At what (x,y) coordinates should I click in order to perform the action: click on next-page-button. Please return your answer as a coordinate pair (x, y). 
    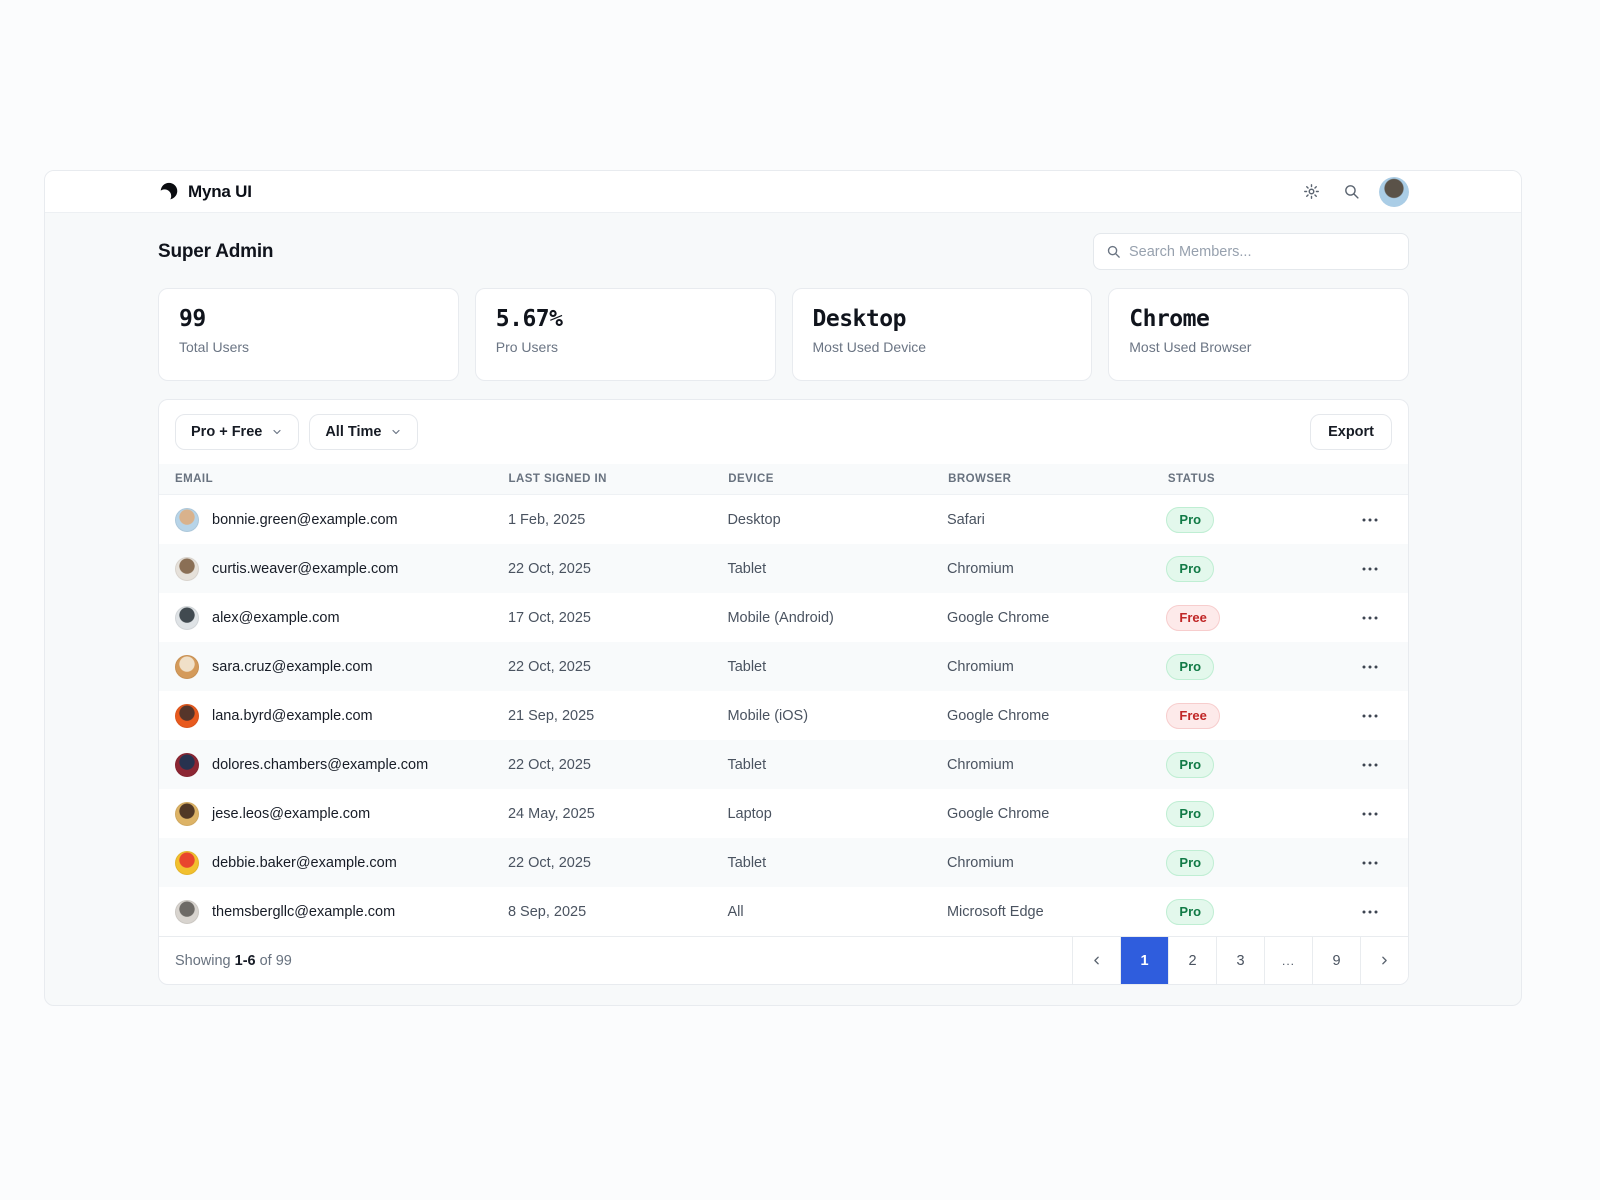
    Looking at the image, I should click on (1384, 960).